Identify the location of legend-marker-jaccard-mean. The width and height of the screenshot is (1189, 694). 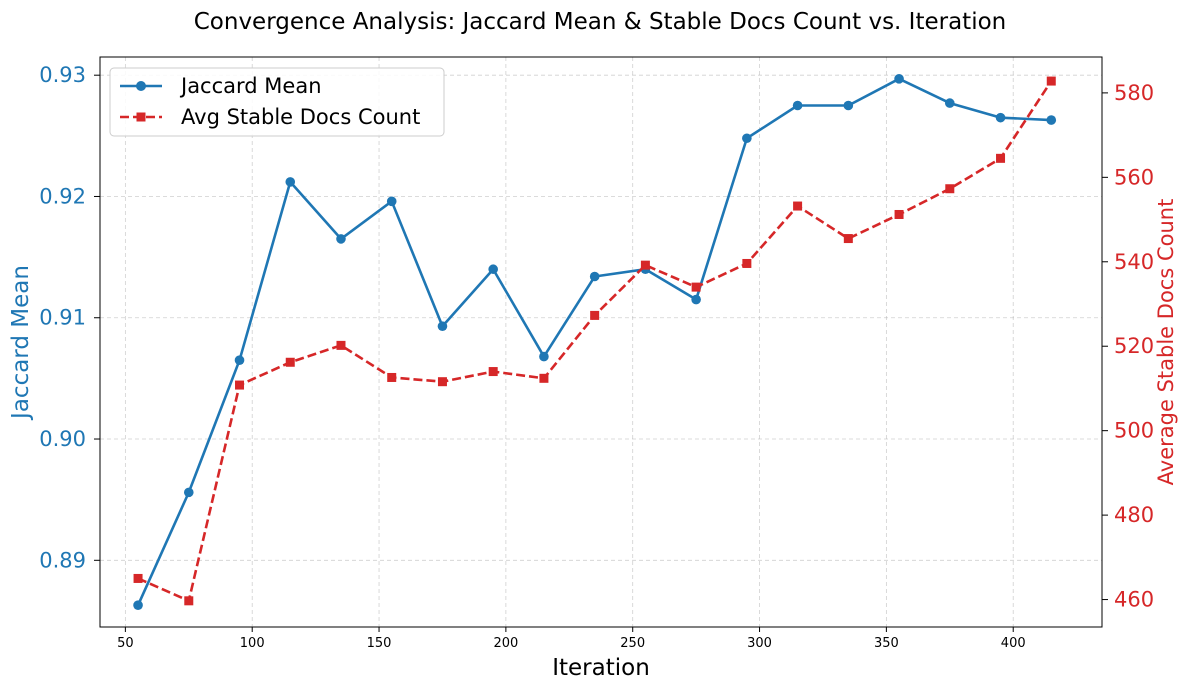
(141, 86).